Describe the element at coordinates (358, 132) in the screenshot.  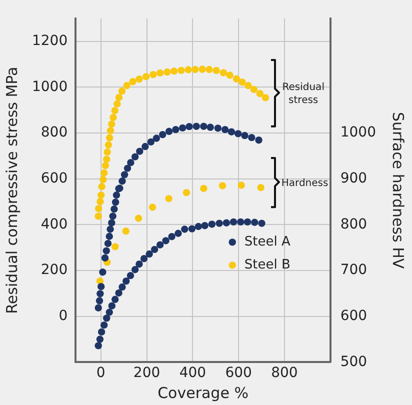
I see `y2-tick-label: 1000` at that location.